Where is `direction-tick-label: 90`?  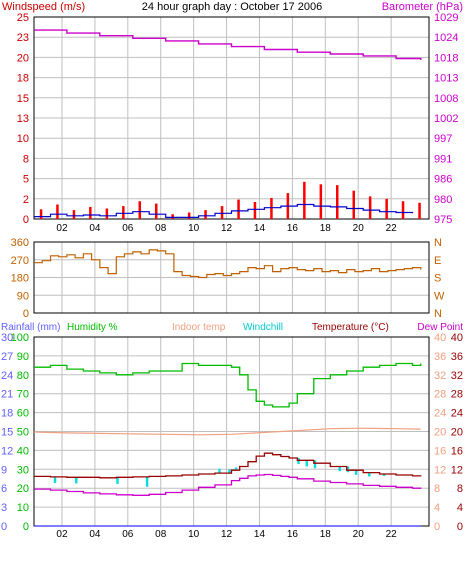
direction-tick-label: 90 is located at coordinates (23, 296).